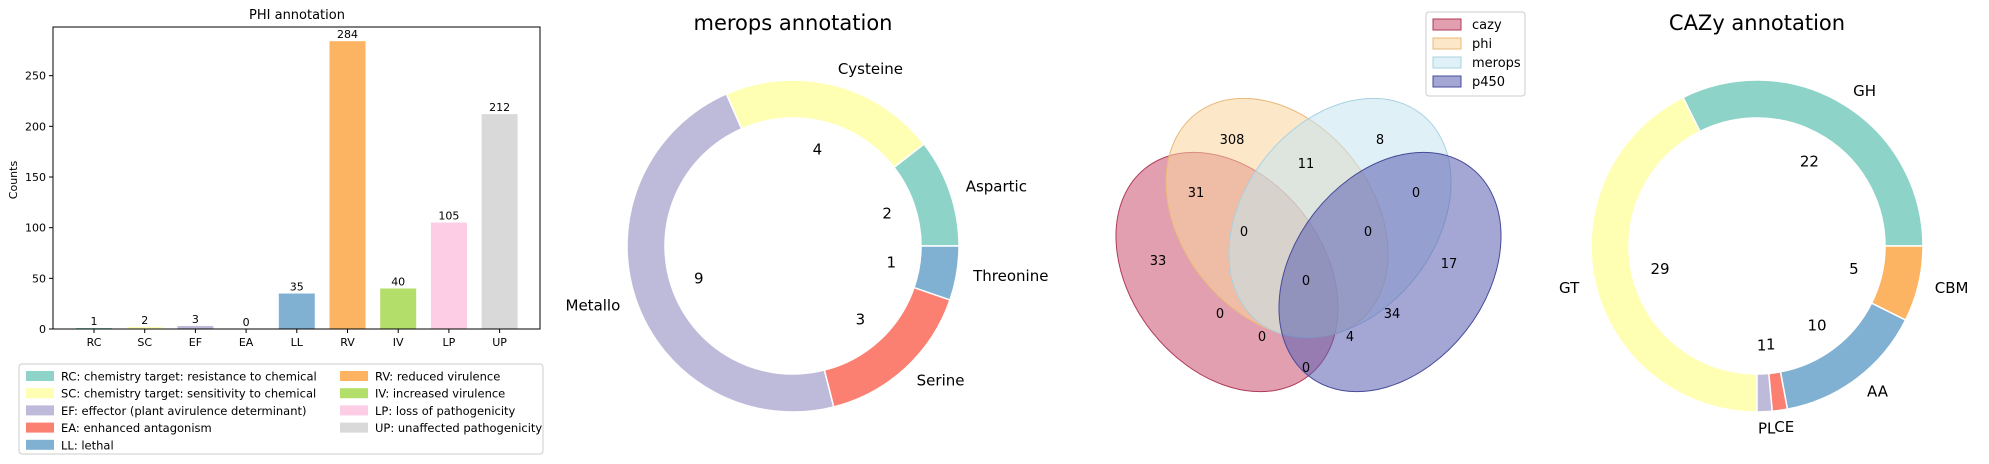 This screenshot has width=1989, height=464. What do you see at coordinates (144, 320) in the screenshot?
I see `phi-bar-value-sc: 2` at bounding box center [144, 320].